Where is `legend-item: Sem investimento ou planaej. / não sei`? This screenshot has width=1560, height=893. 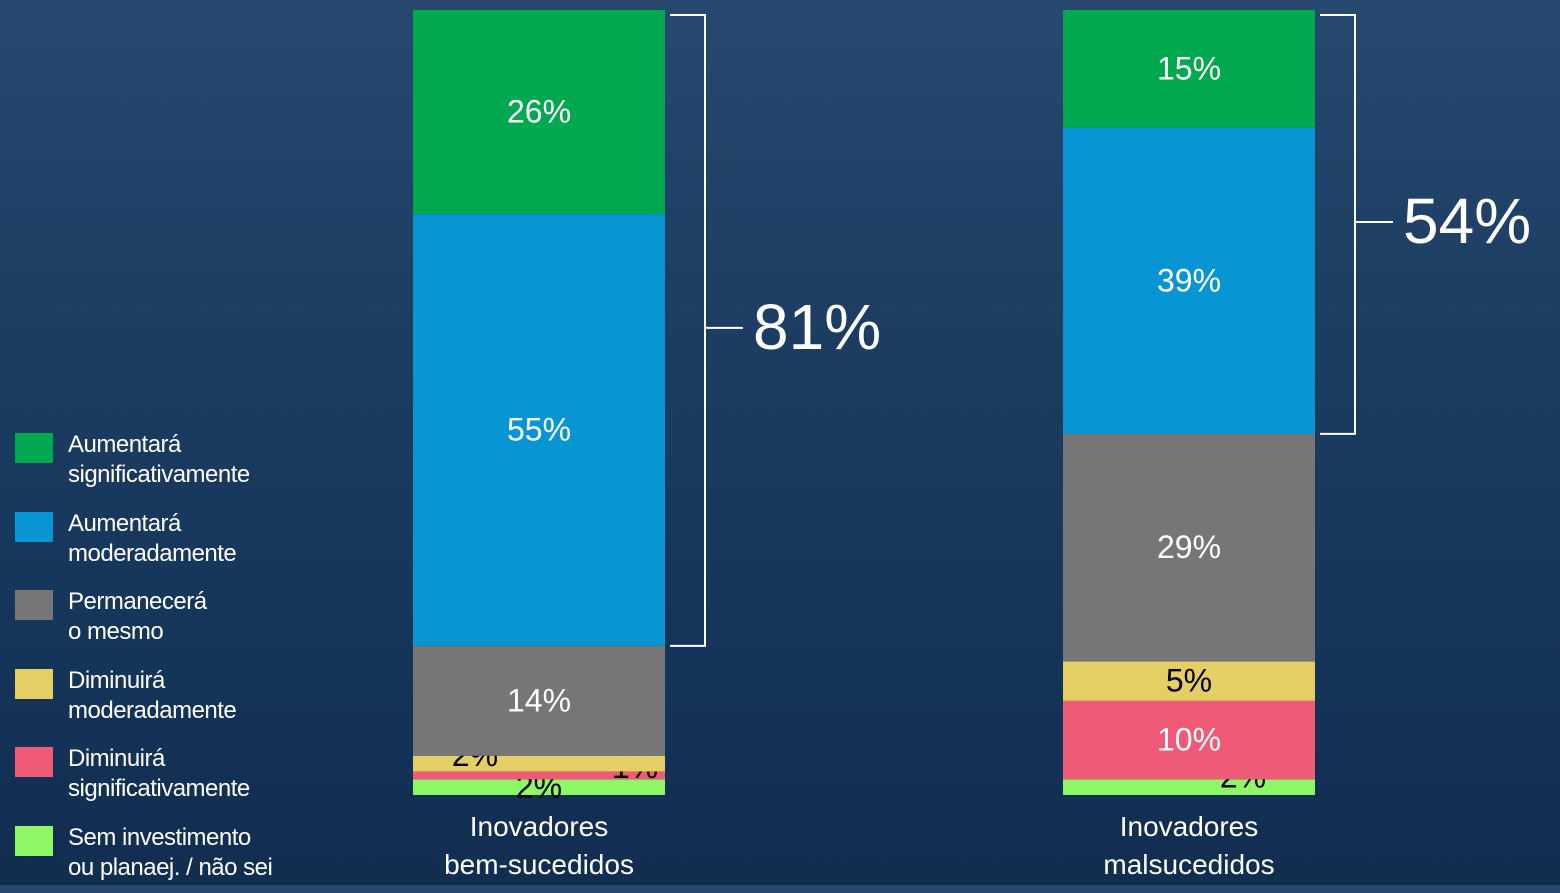
legend-item: Sem investimento ou planaej. / não sei is located at coordinates (165, 858).